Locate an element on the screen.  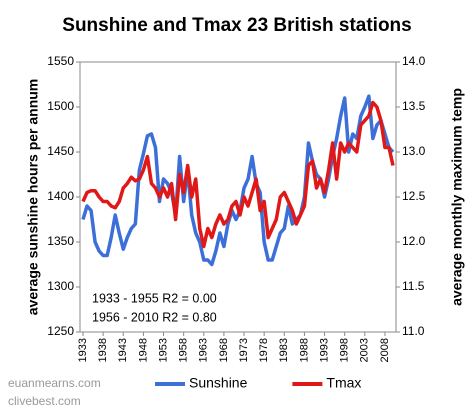
x-tick-label: 1978 is located at coordinates (264, 350).